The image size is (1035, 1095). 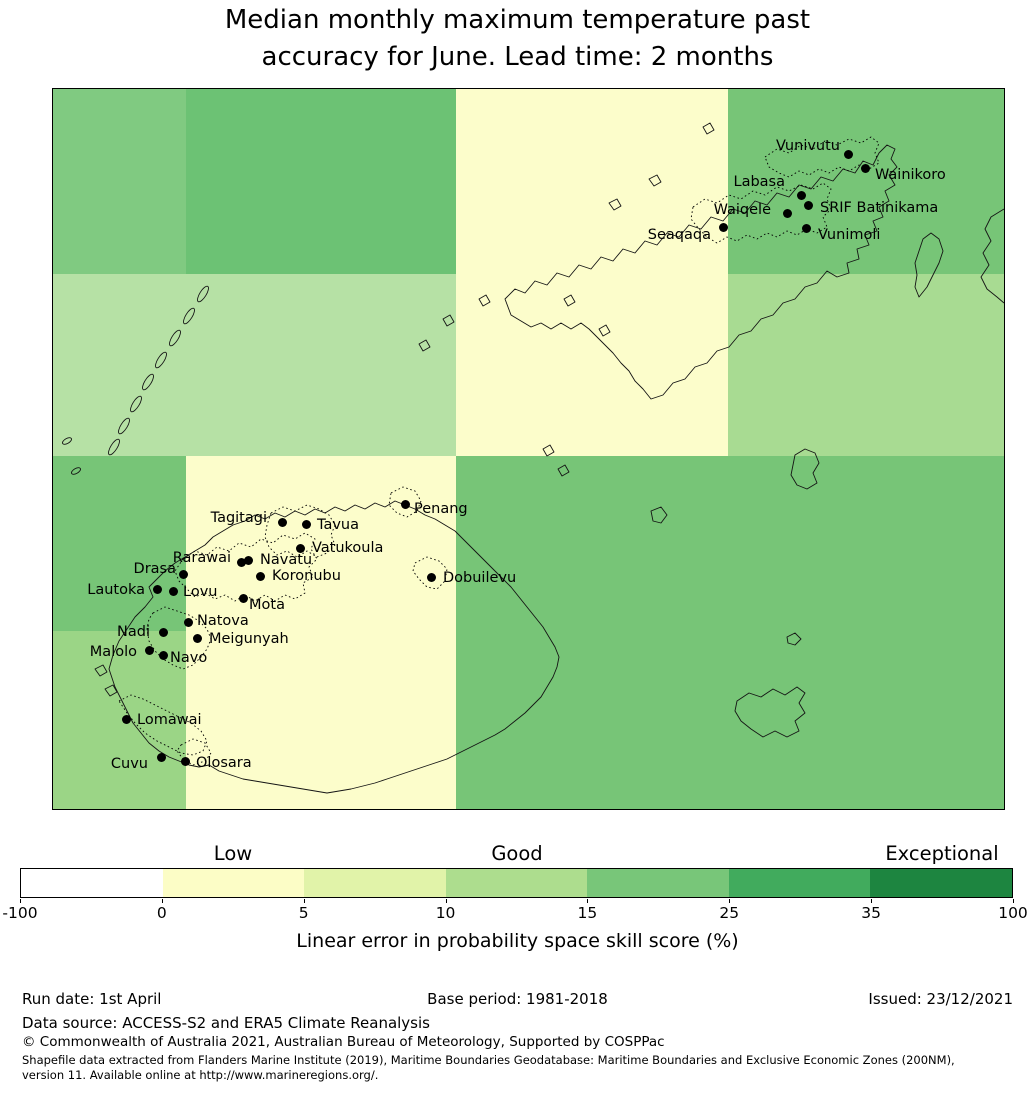 What do you see at coordinates (282, 522) in the screenshot?
I see `station-dot-tagitagi` at bounding box center [282, 522].